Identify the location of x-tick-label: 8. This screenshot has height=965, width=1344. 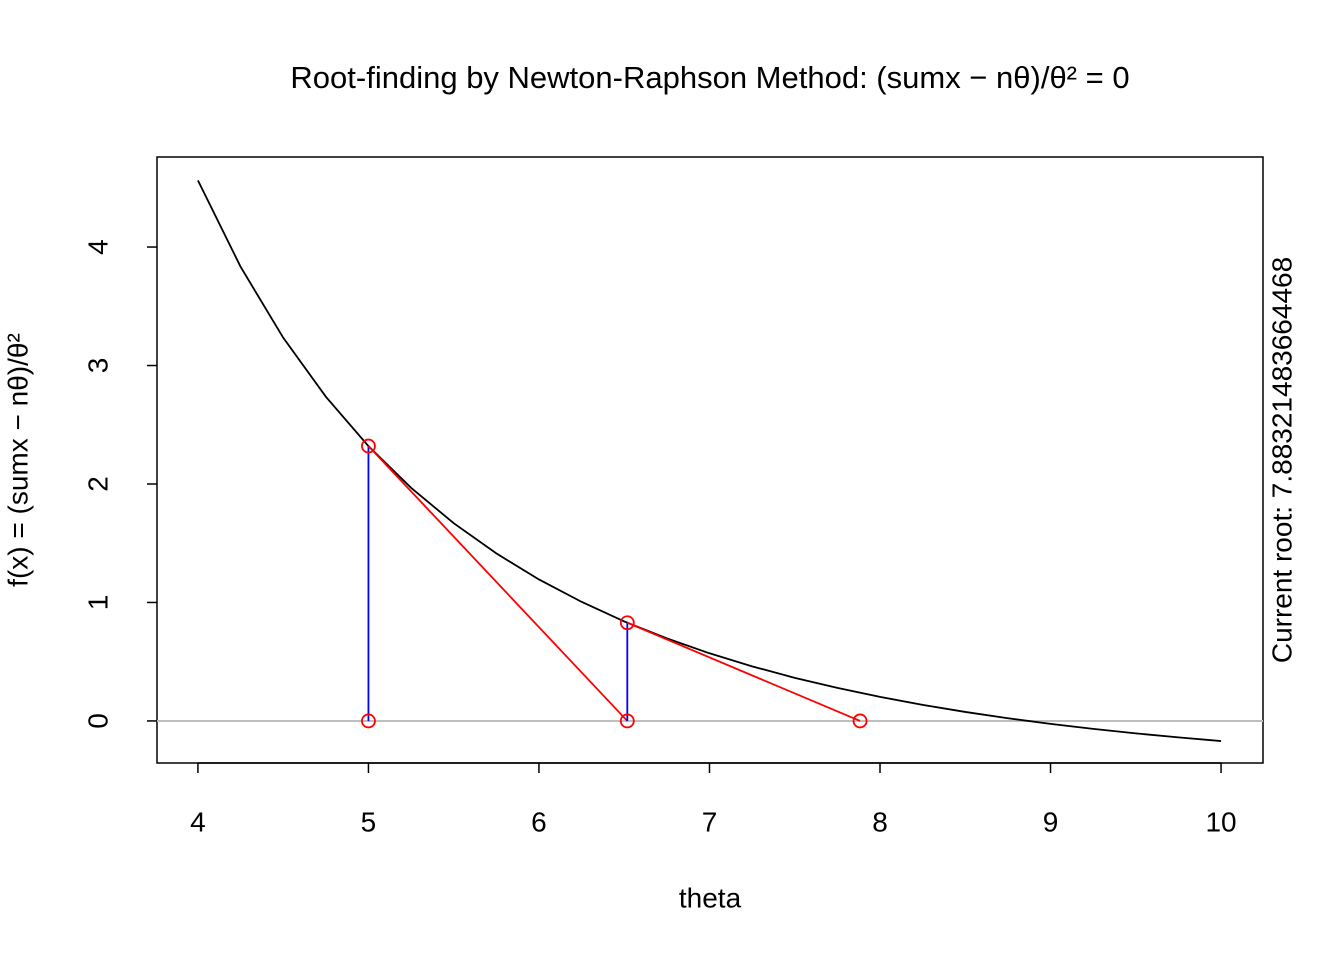
(880, 821).